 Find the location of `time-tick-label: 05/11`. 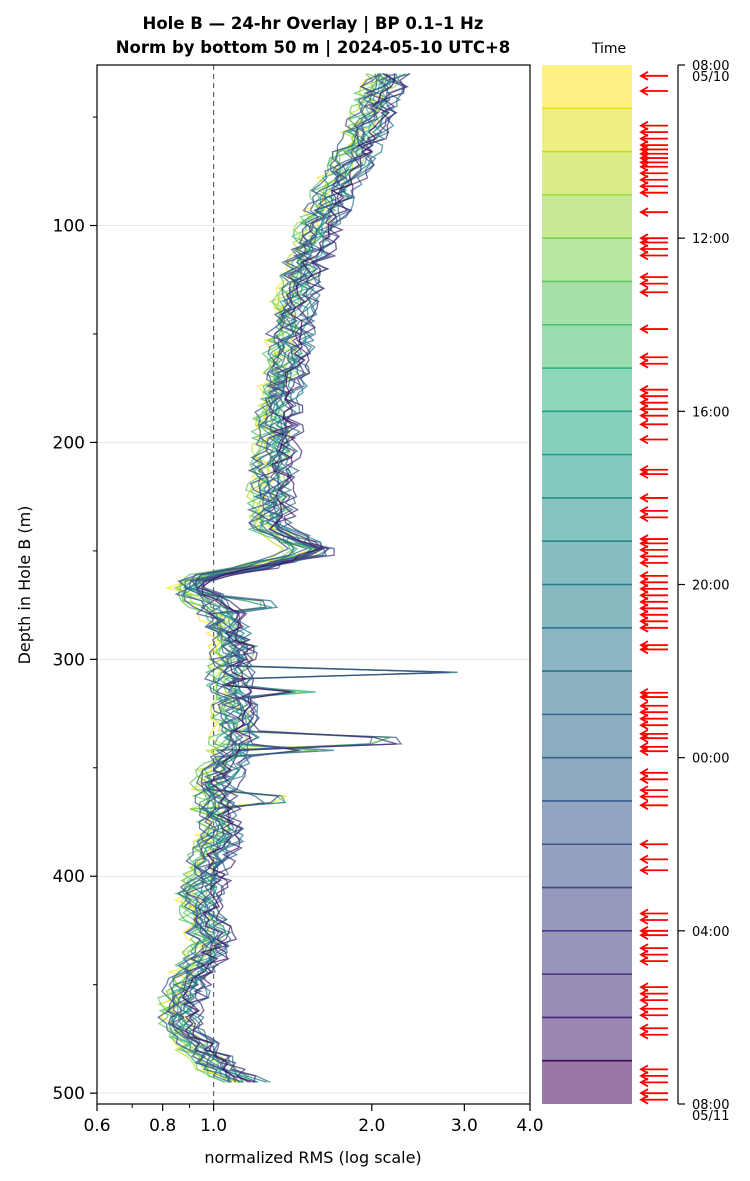

time-tick-label: 05/11 is located at coordinates (710, 1116).